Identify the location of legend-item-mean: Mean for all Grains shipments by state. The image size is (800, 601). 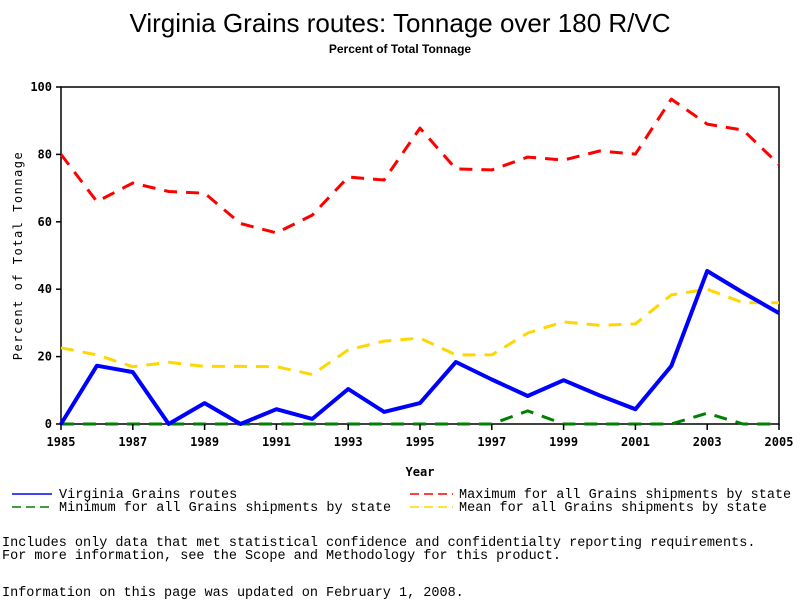
(588, 508).